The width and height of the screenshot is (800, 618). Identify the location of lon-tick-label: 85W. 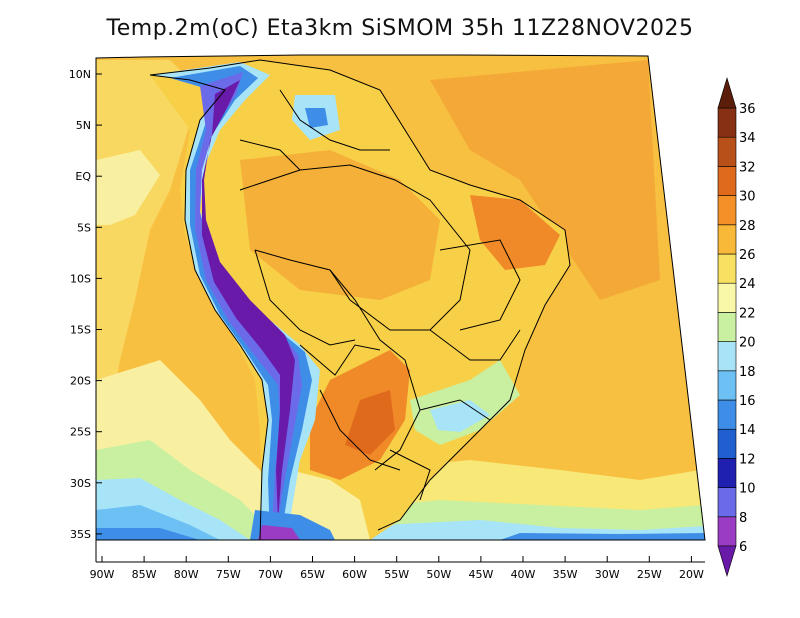
(144, 574).